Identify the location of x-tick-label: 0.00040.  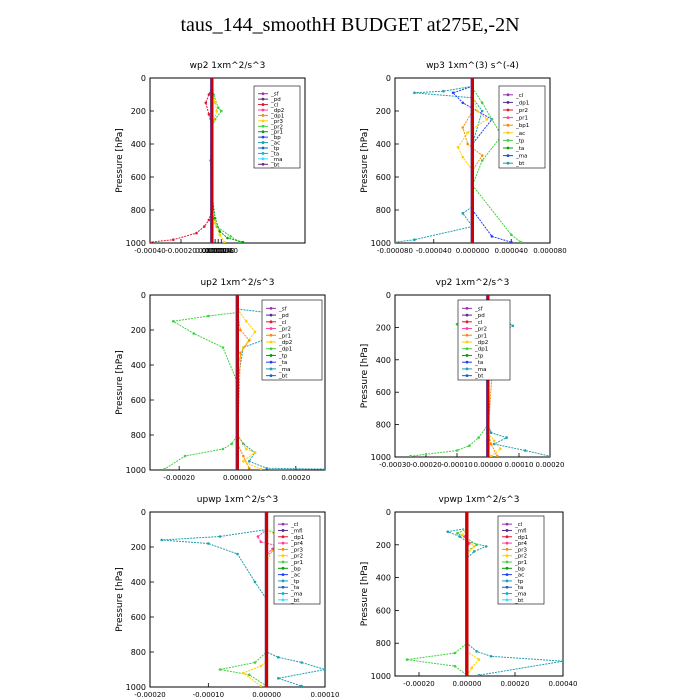
(563, 684).